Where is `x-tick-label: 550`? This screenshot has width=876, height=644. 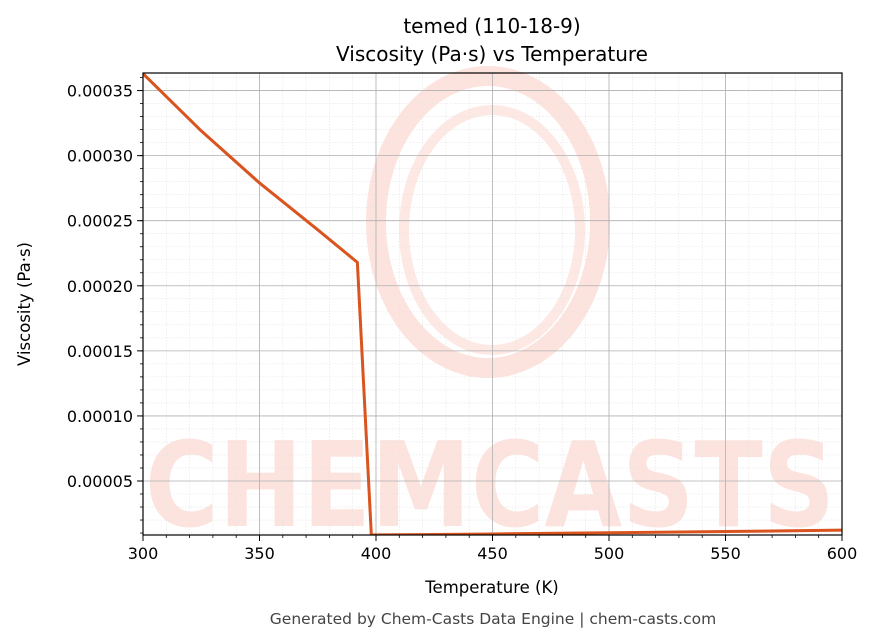
x-tick-label: 550 is located at coordinates (725, 553).